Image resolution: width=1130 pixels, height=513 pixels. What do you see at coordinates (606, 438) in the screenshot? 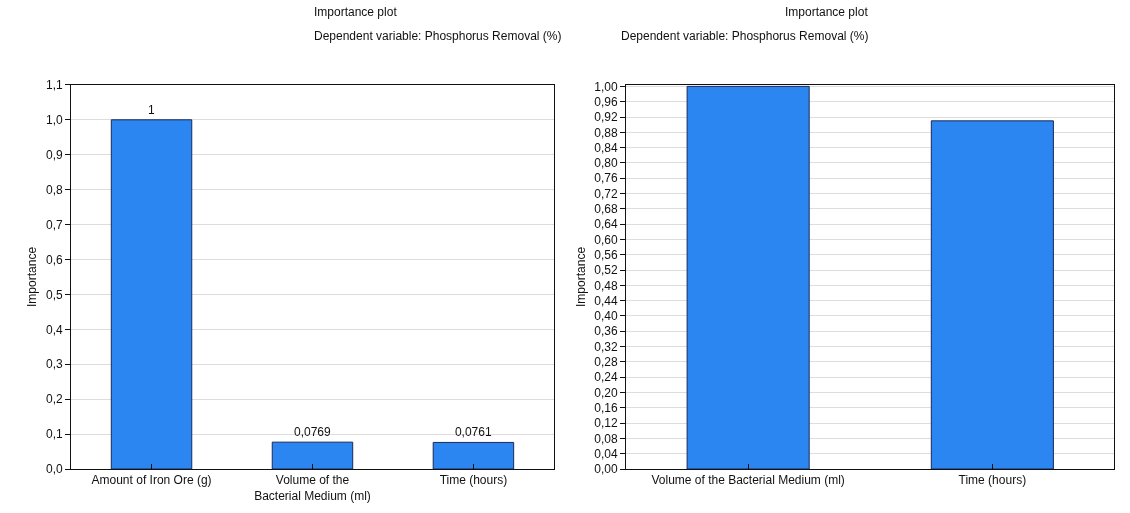
I see `y-tick-label: 0,08` at bounding box center [606, 438].